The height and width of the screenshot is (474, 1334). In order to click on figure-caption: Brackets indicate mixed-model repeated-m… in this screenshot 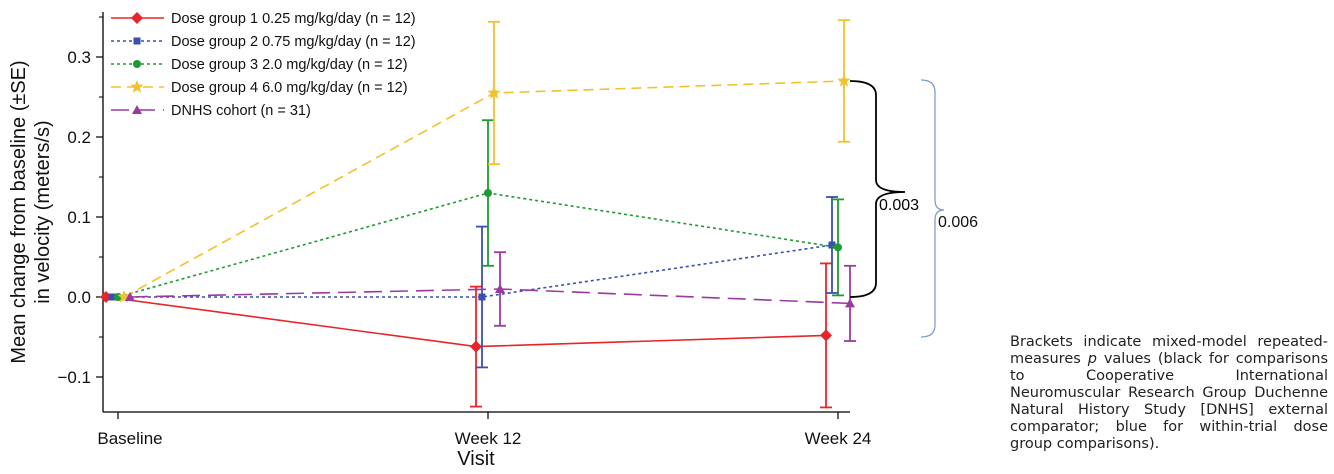, I will do `click(1169, 393)`.